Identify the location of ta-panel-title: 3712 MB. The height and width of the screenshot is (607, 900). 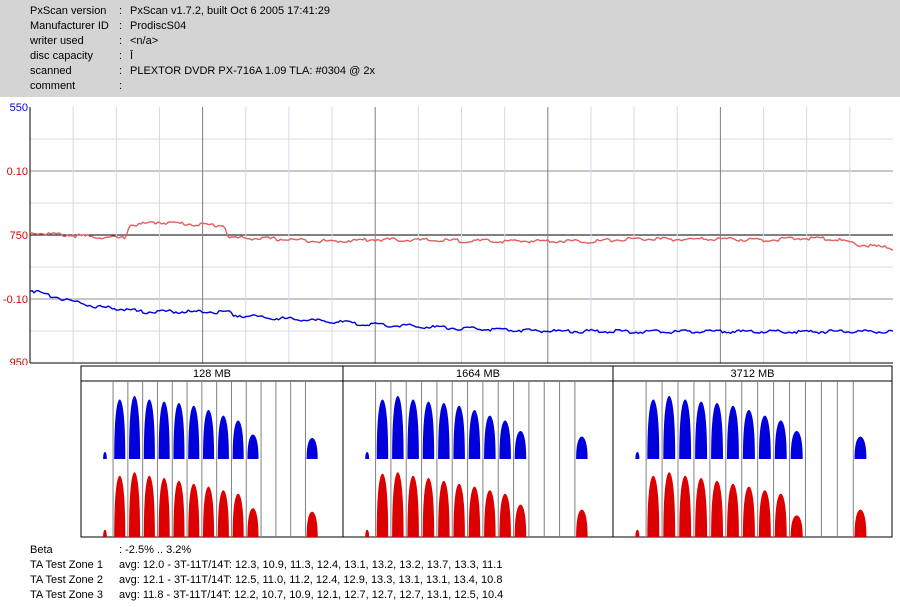
(752, 374).